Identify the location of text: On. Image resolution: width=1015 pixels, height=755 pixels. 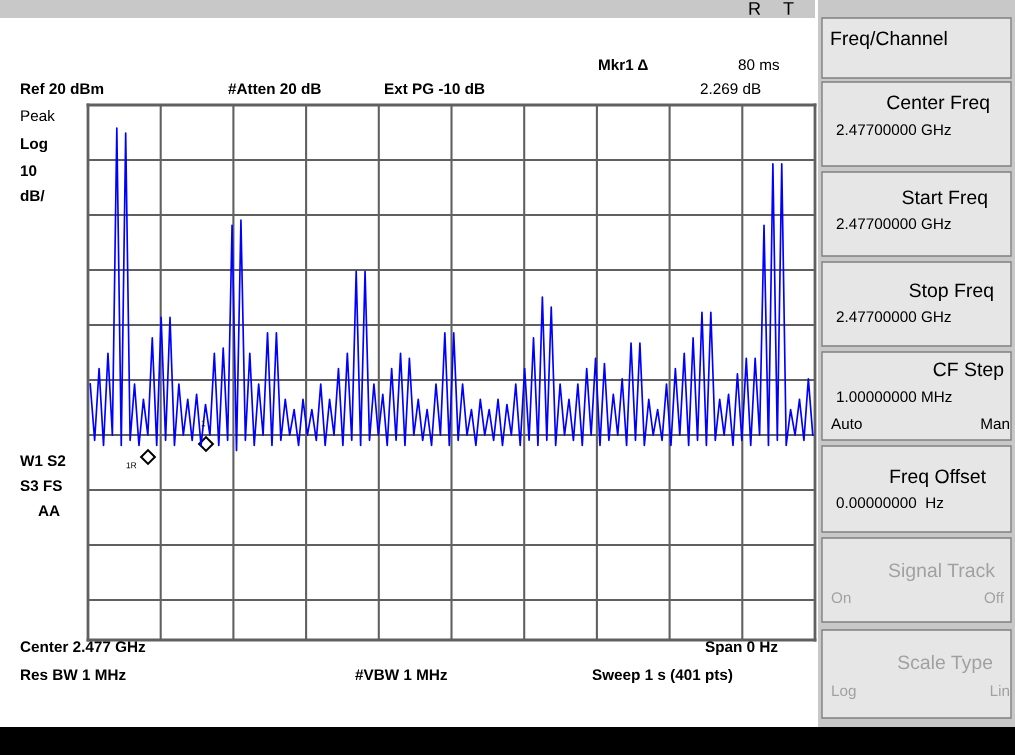
(841, 598).